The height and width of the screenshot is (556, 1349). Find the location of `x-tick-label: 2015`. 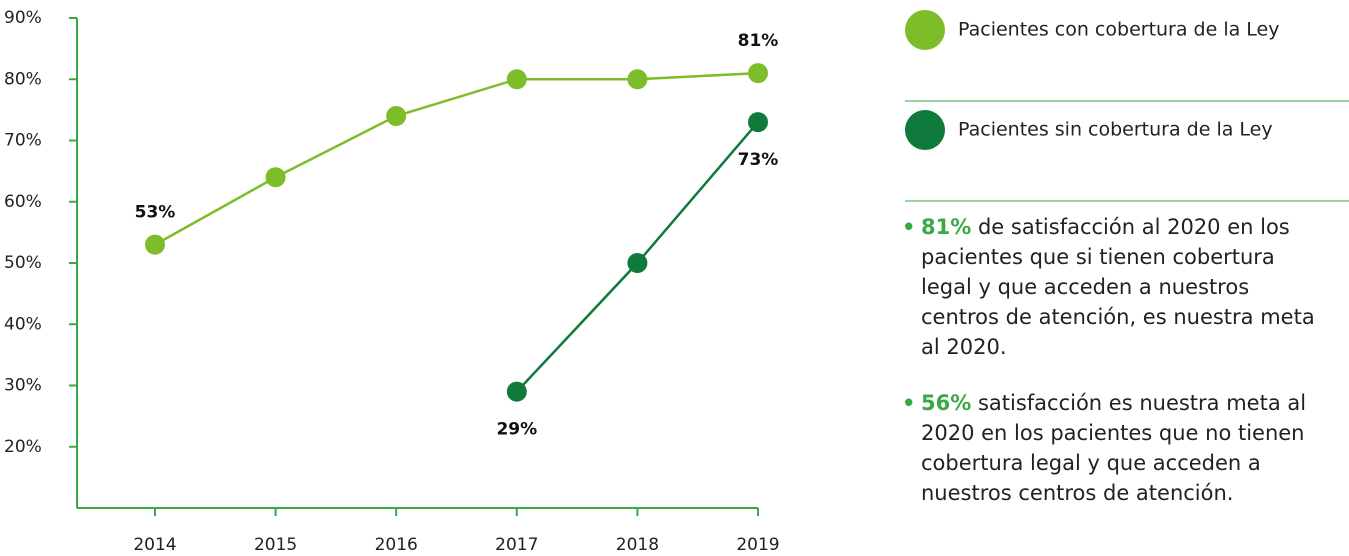

x-tick-label: 2015 is located at coordinates (275, 545).